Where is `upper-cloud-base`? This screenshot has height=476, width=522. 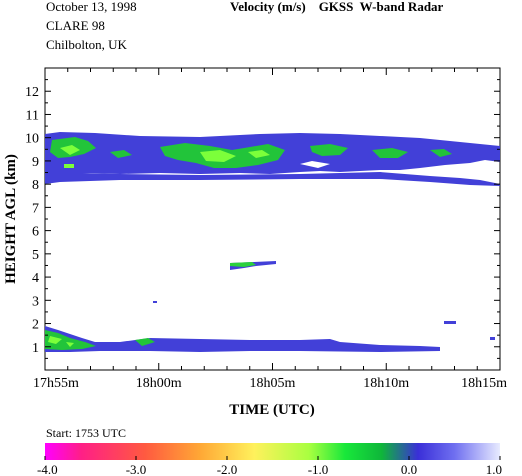
upper-cloud-base is located at coordinates (272, 179).